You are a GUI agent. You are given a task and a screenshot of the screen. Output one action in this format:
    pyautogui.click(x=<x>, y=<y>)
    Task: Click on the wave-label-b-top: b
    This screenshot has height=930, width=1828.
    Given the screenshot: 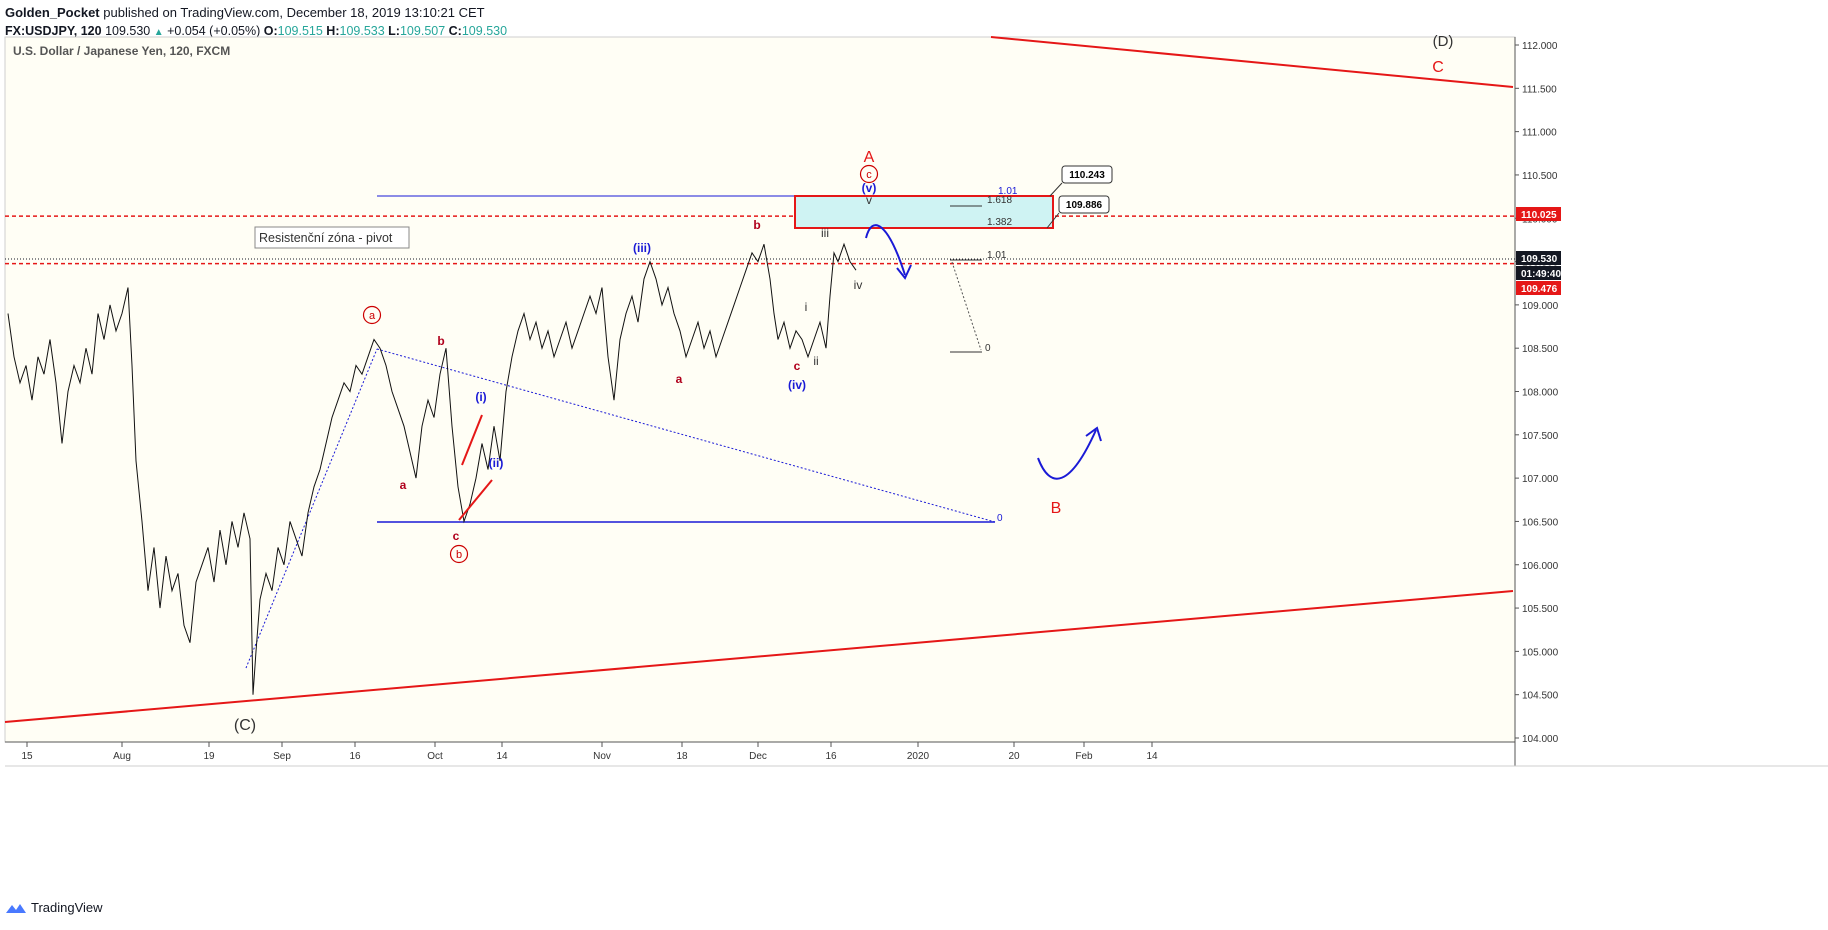 What is the action you would take?
    pyautogui.click(x=756, y=225)
    